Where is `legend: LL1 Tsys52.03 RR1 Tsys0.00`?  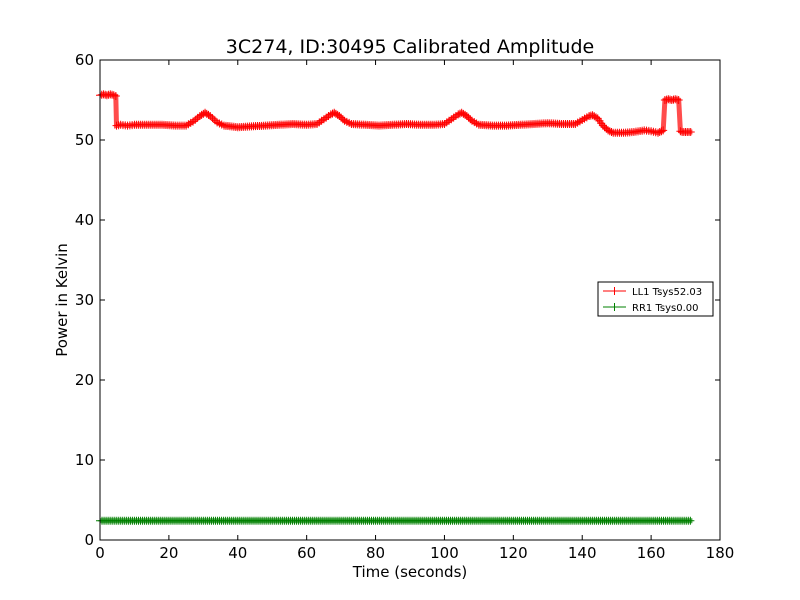 legend: LL1 Tsys52.03 RR1 Tsys0.00 is located at coordinates (655, 299).